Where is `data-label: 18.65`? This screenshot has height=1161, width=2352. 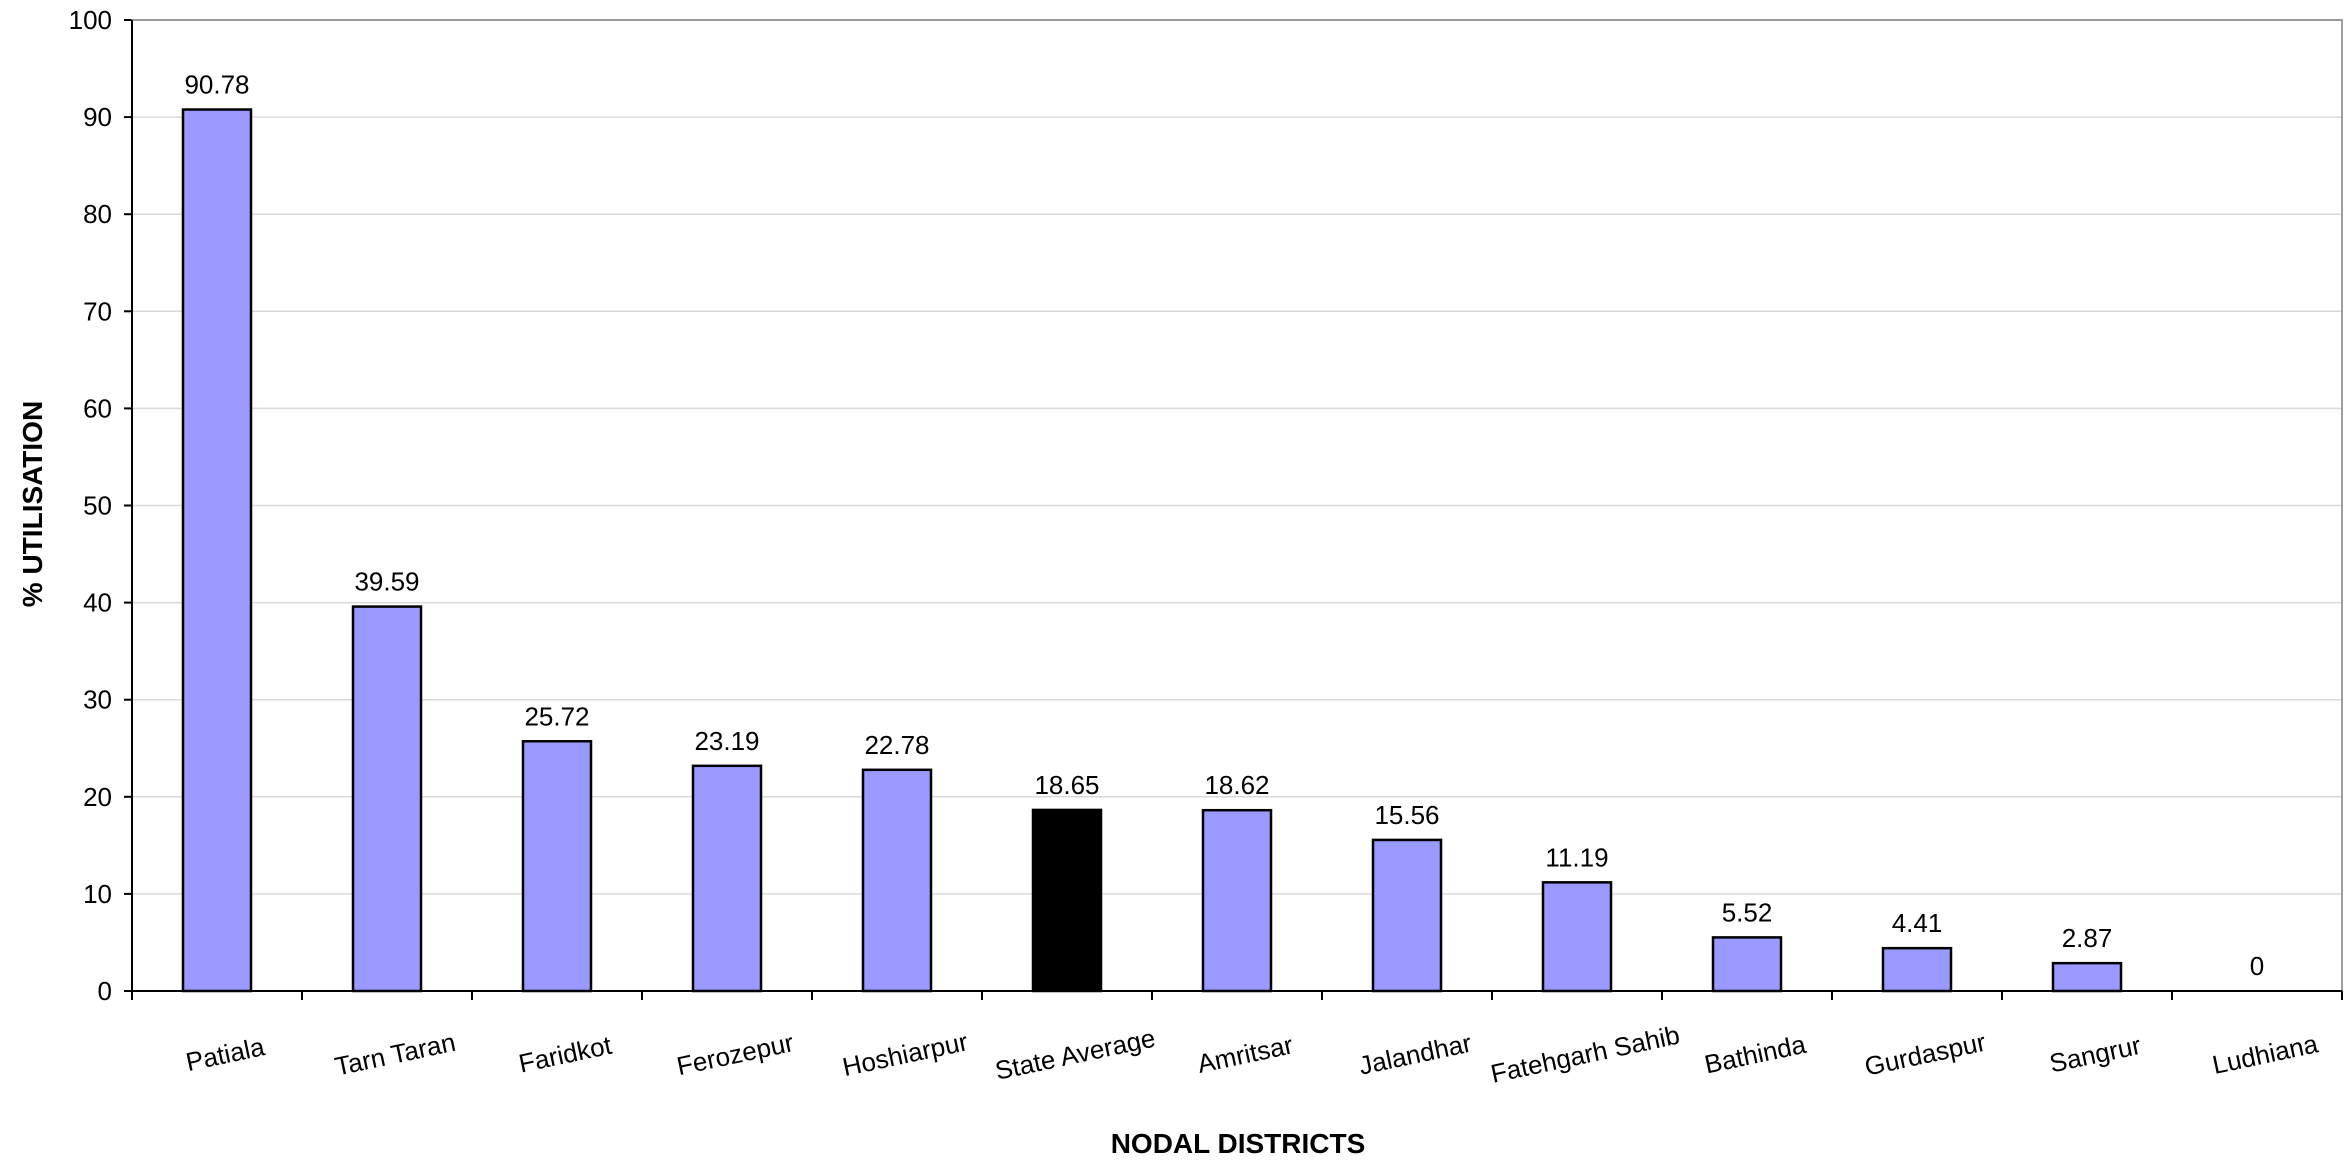 data-label: 18.65 is located at coordinates (1066, 785).